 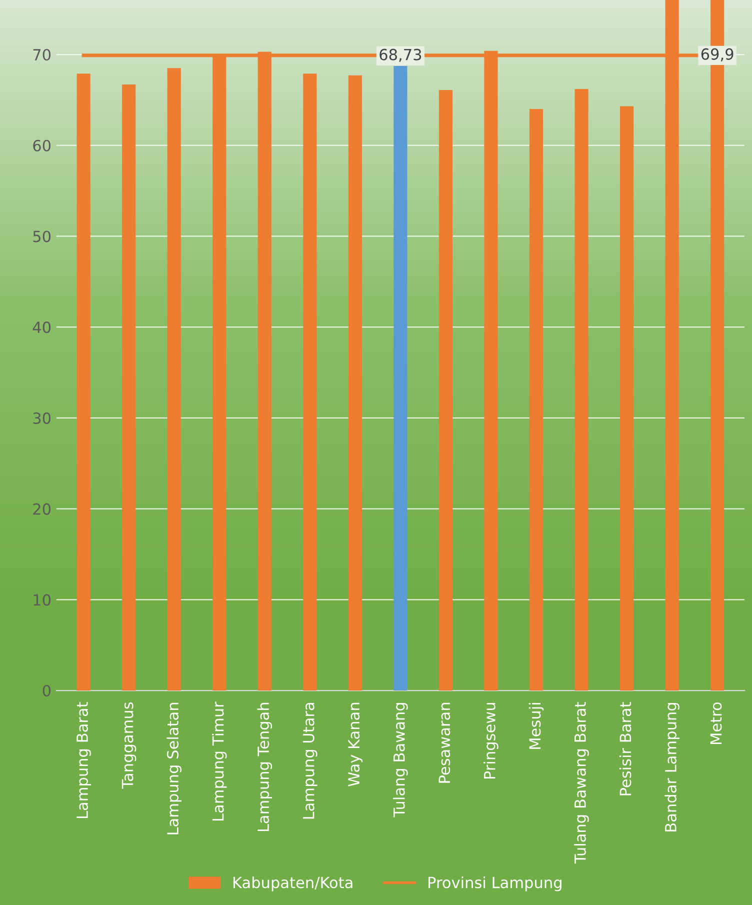 What do you see at coordinates (42, 509) in the screenshot?
I see `y-tick-label: 20` at bounding box center [42, 509].